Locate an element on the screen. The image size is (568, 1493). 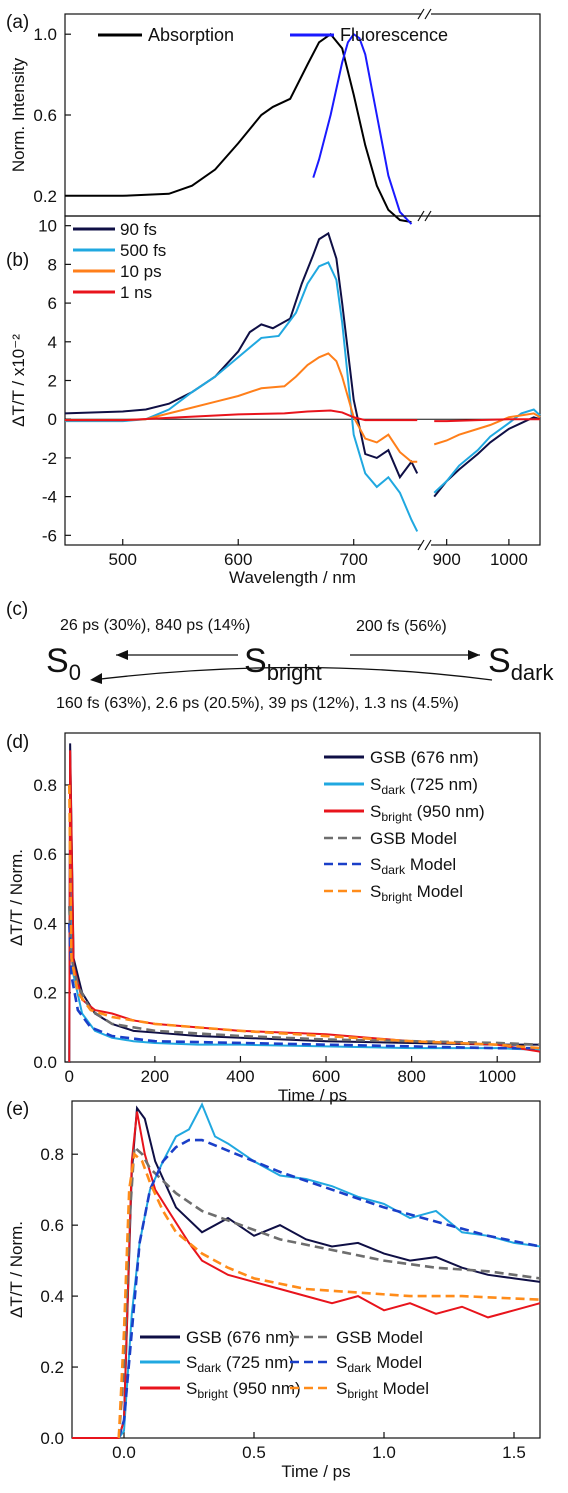
panel-b-xtick-label: 500 is located at coordinates (123, 559).